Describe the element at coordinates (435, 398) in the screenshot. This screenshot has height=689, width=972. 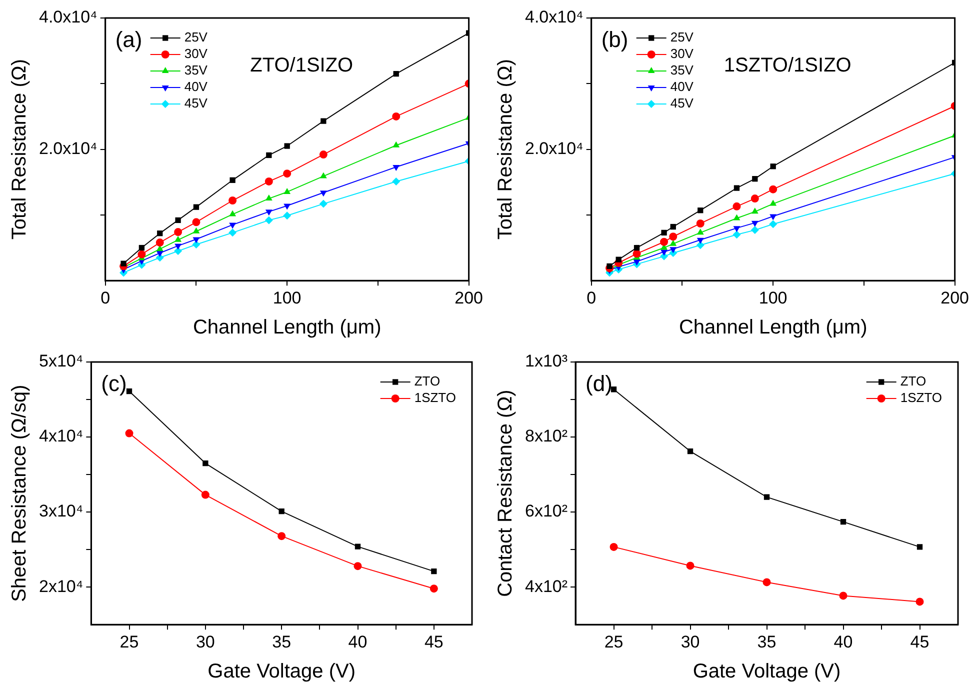
I see `legend-label: 1SZTO` at that location.